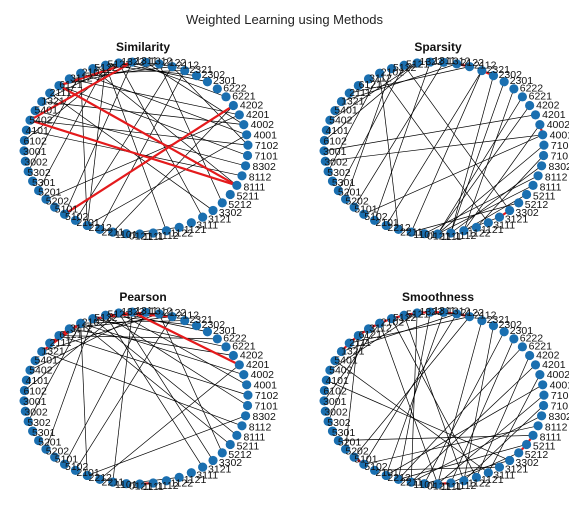 This screenshot has width=569, height=515. I want to click on node-label: 2211, so click(113, 482).